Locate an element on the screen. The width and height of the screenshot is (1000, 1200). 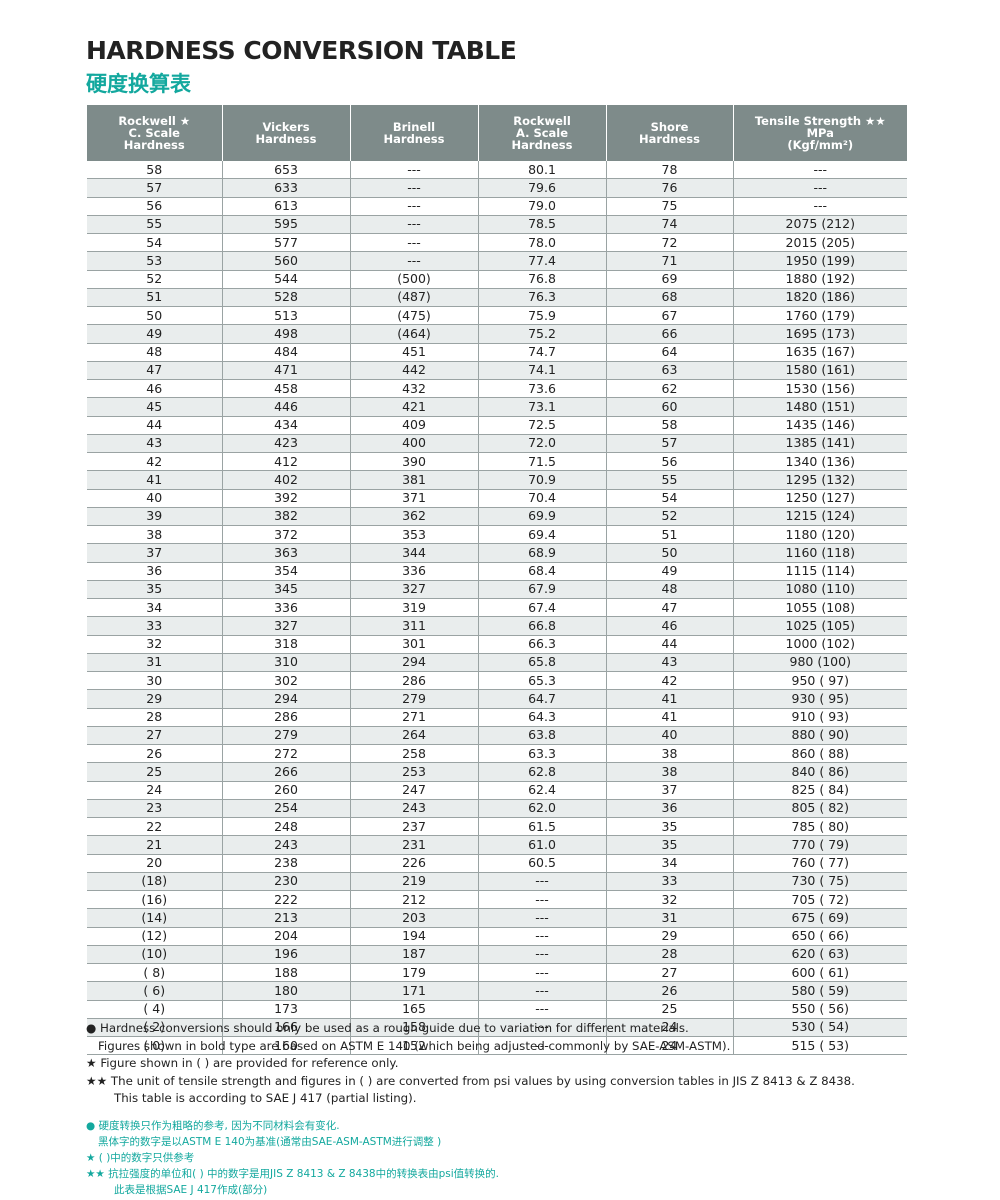
table-row: 22 248 237 61.5 35 785 ( 80) is located at coordinates (497, 827).